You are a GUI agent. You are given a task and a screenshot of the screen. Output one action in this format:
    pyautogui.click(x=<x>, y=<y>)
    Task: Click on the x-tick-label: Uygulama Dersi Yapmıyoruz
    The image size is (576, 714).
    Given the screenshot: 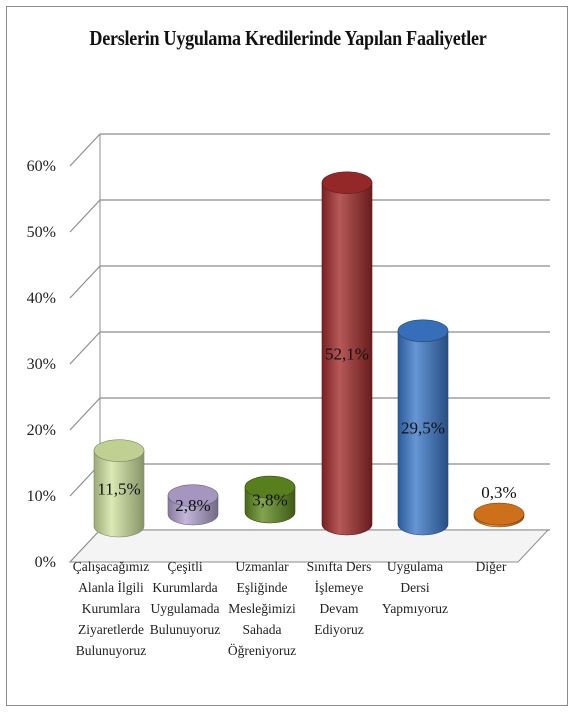 What is the action you would take?
    pyautogui.click(x=415, y=587)
    